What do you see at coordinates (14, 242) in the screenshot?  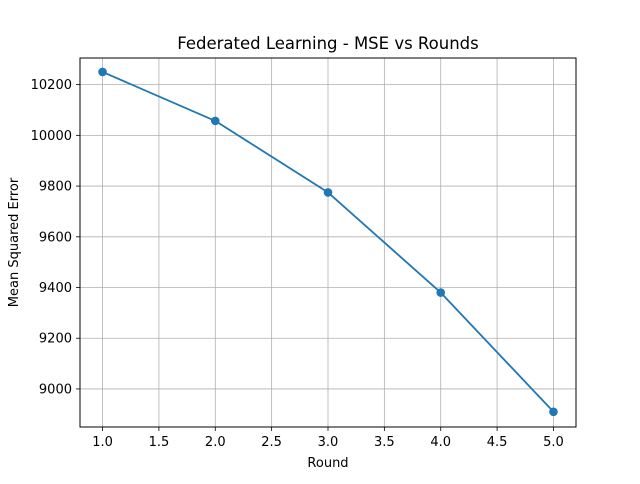 I see `y-axis-title: Mean Squared Error` at bounding box center [14, 242].